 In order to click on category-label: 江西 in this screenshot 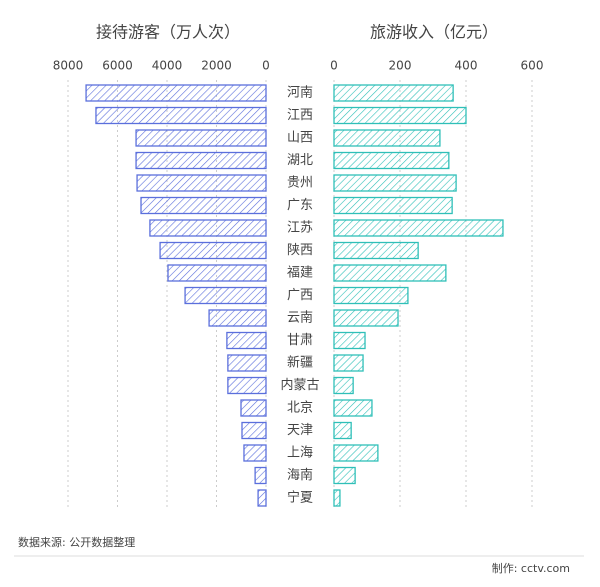, I will do `click(300, 115)`.